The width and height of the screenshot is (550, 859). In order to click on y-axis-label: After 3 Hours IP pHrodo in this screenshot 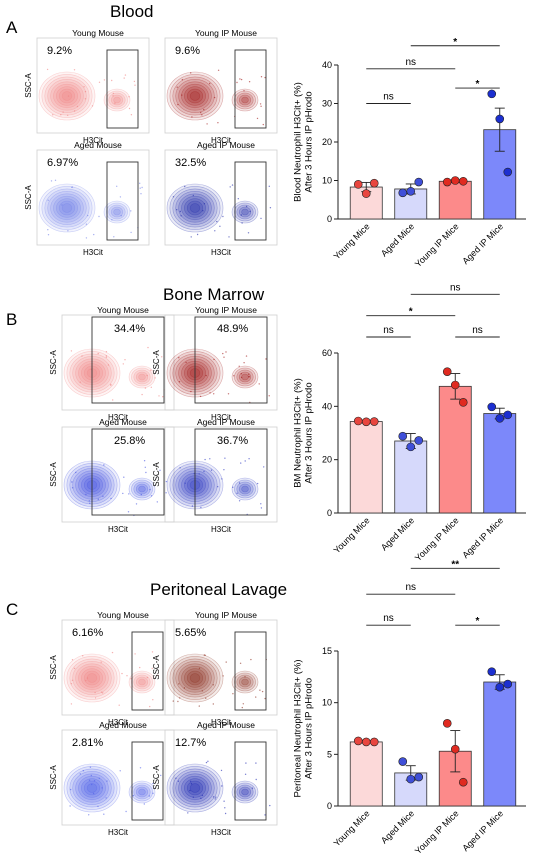, I will do `click(309, 432)`.